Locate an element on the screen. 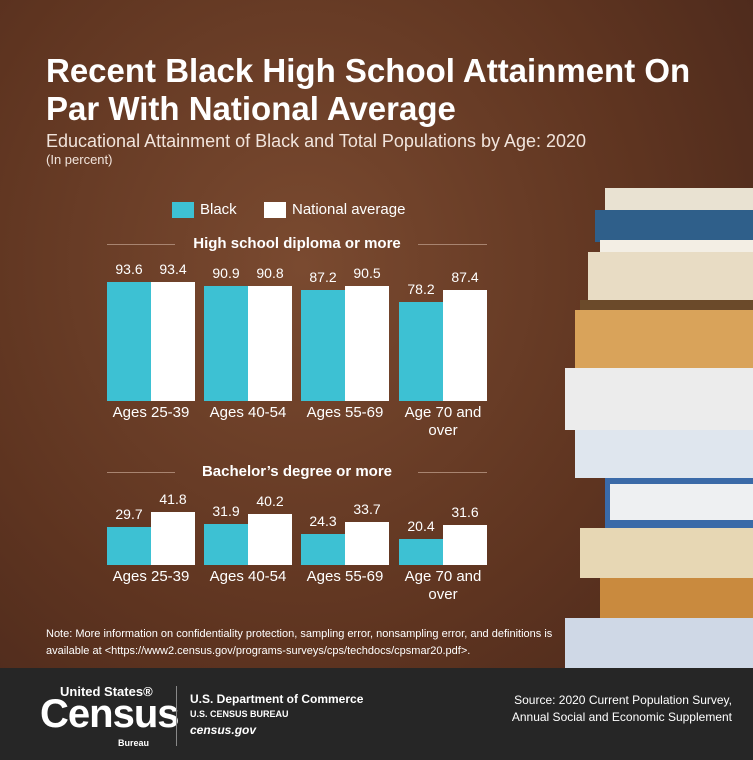  value-label: 87.2 is located at coordinates (323, 277).